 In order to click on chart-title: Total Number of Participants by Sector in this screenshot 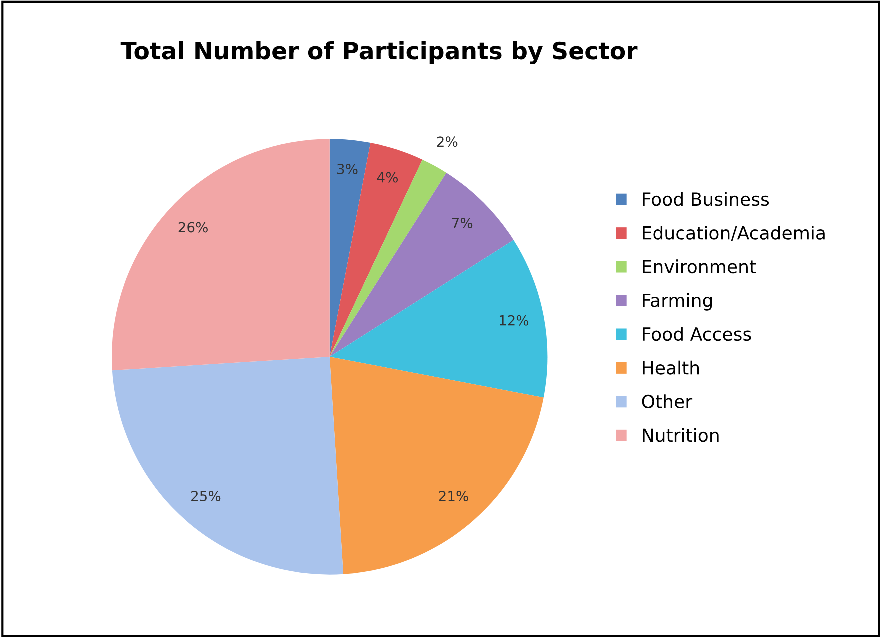, I will do `click(379, 53)`.